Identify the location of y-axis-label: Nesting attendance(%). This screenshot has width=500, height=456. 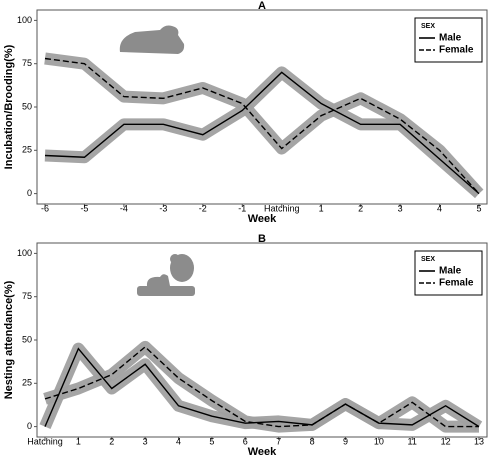
(9, 339).